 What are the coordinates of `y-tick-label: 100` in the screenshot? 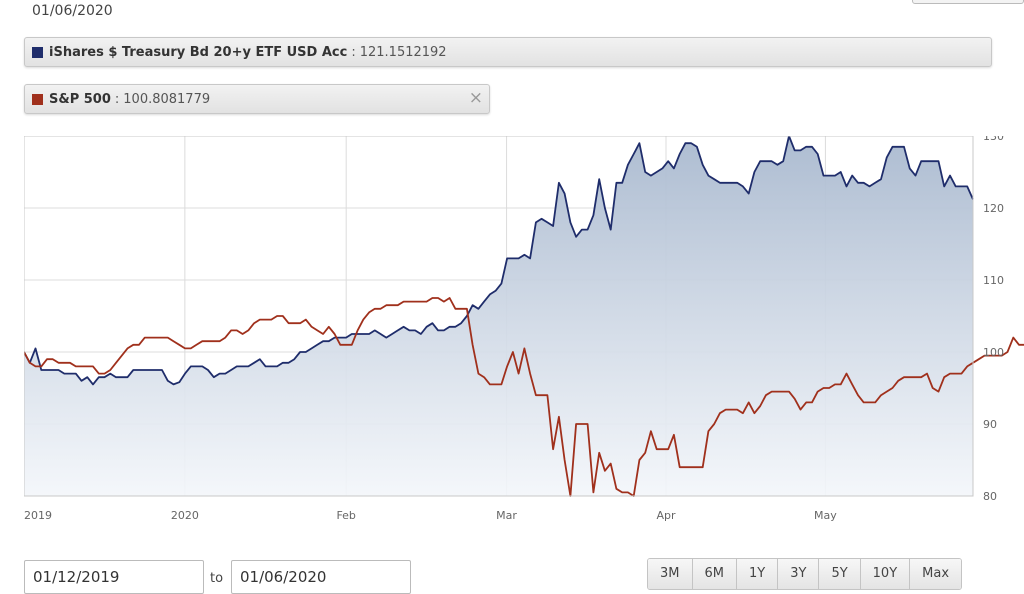 It's located at (993, 352).